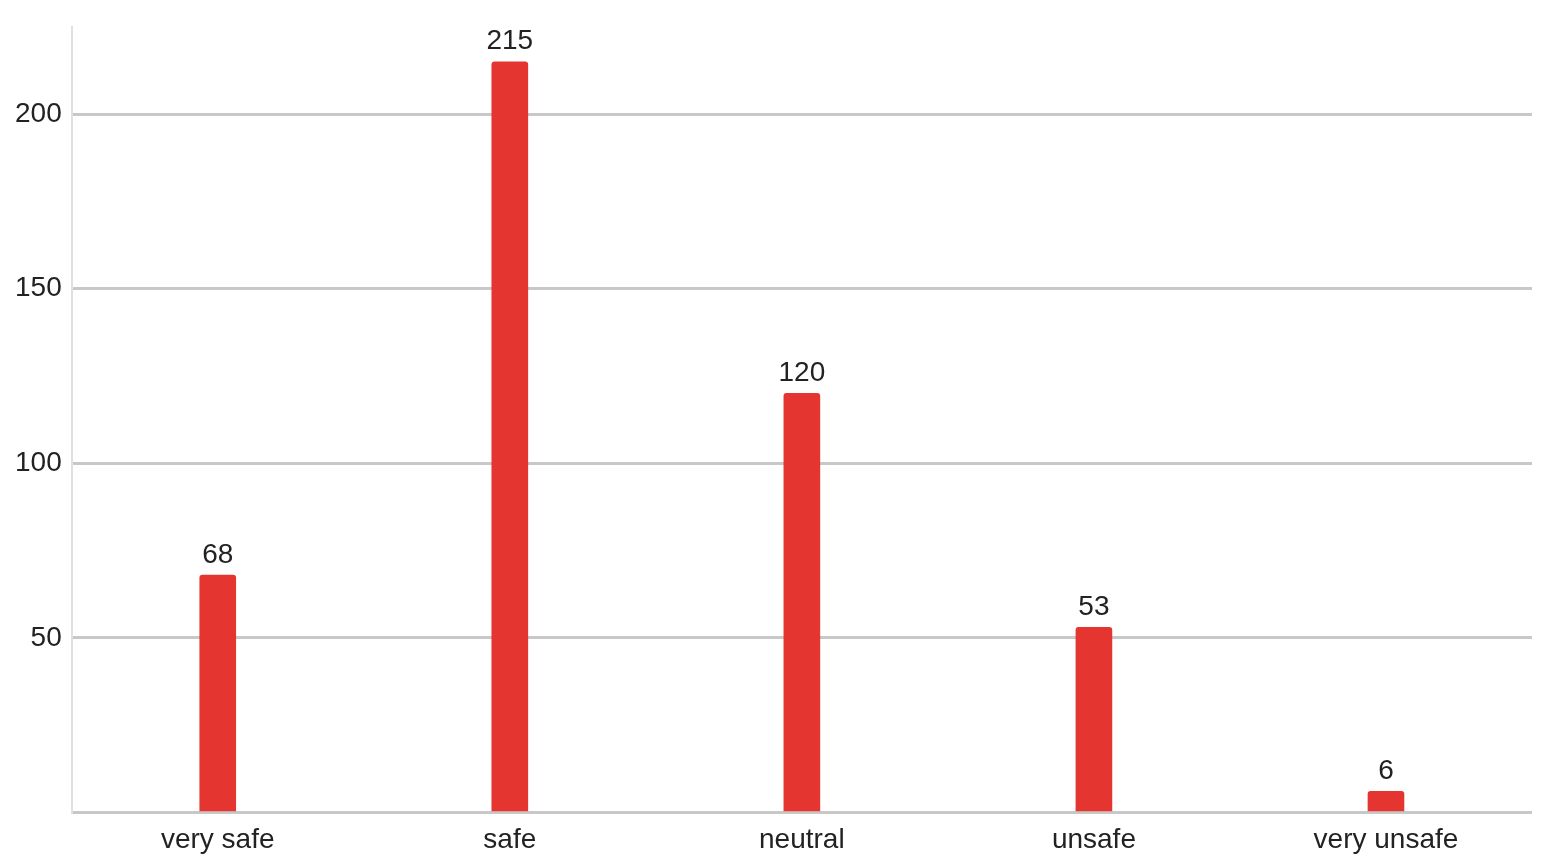 This screenshot has width=1542, height=865. I want to click on x-tick-label: safe, so click(510, 838).